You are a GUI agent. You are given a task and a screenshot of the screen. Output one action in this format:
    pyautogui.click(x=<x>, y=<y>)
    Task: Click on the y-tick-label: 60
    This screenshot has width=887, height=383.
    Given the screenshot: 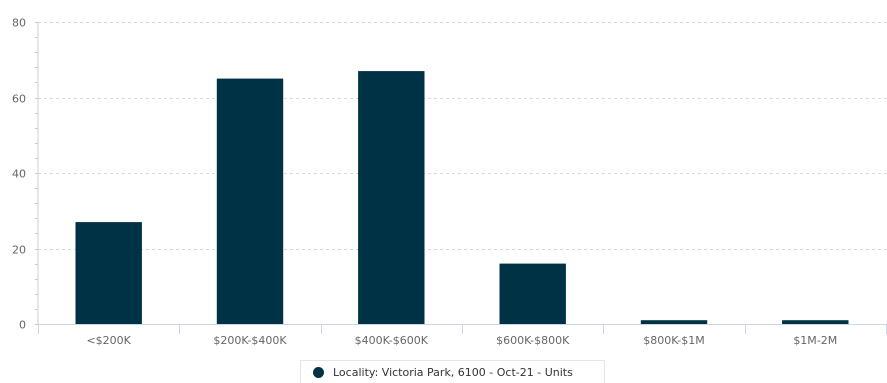 What is the action you would take?
    pyautogui.click(x=19, y=99)
    